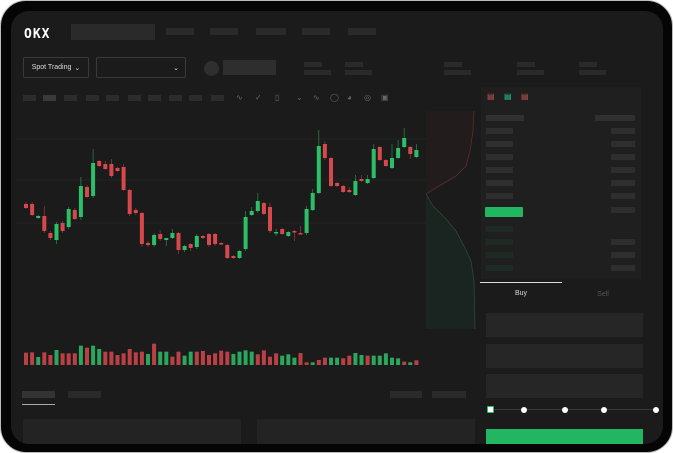 This screenshot has width=673, height=453. I want to click on total-input, so click(564, 386).